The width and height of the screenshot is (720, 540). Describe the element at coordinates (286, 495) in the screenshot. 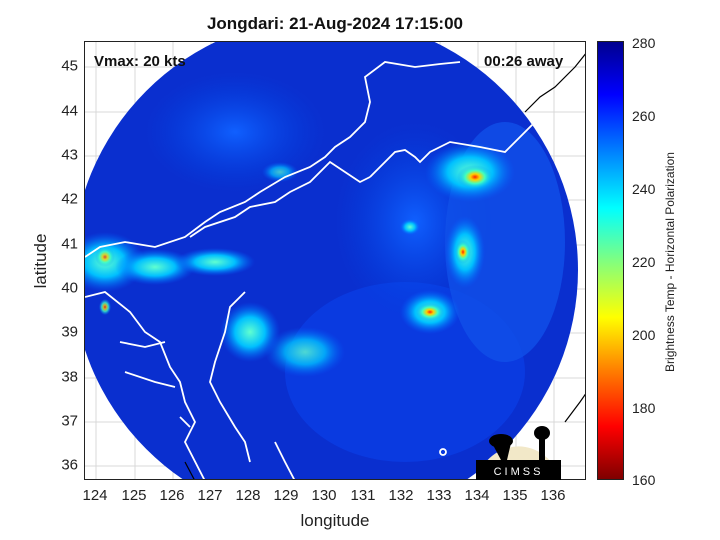

I see `x-tick-label: 129` at that location.